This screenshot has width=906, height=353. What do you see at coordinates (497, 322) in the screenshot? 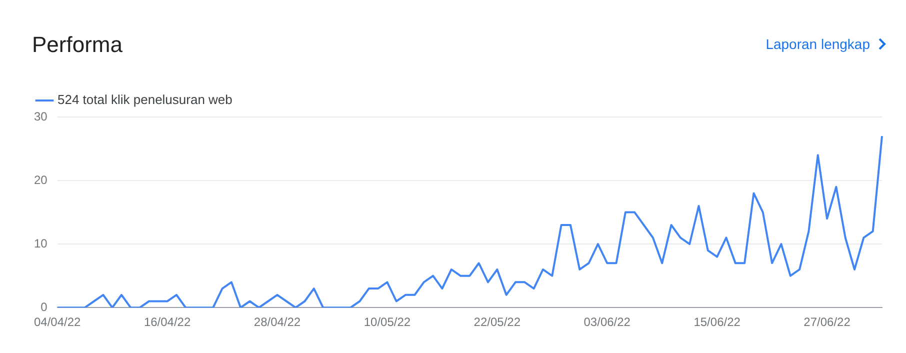
I see `x-tick-label: 22/05/22` at bounding box center [497, 322].